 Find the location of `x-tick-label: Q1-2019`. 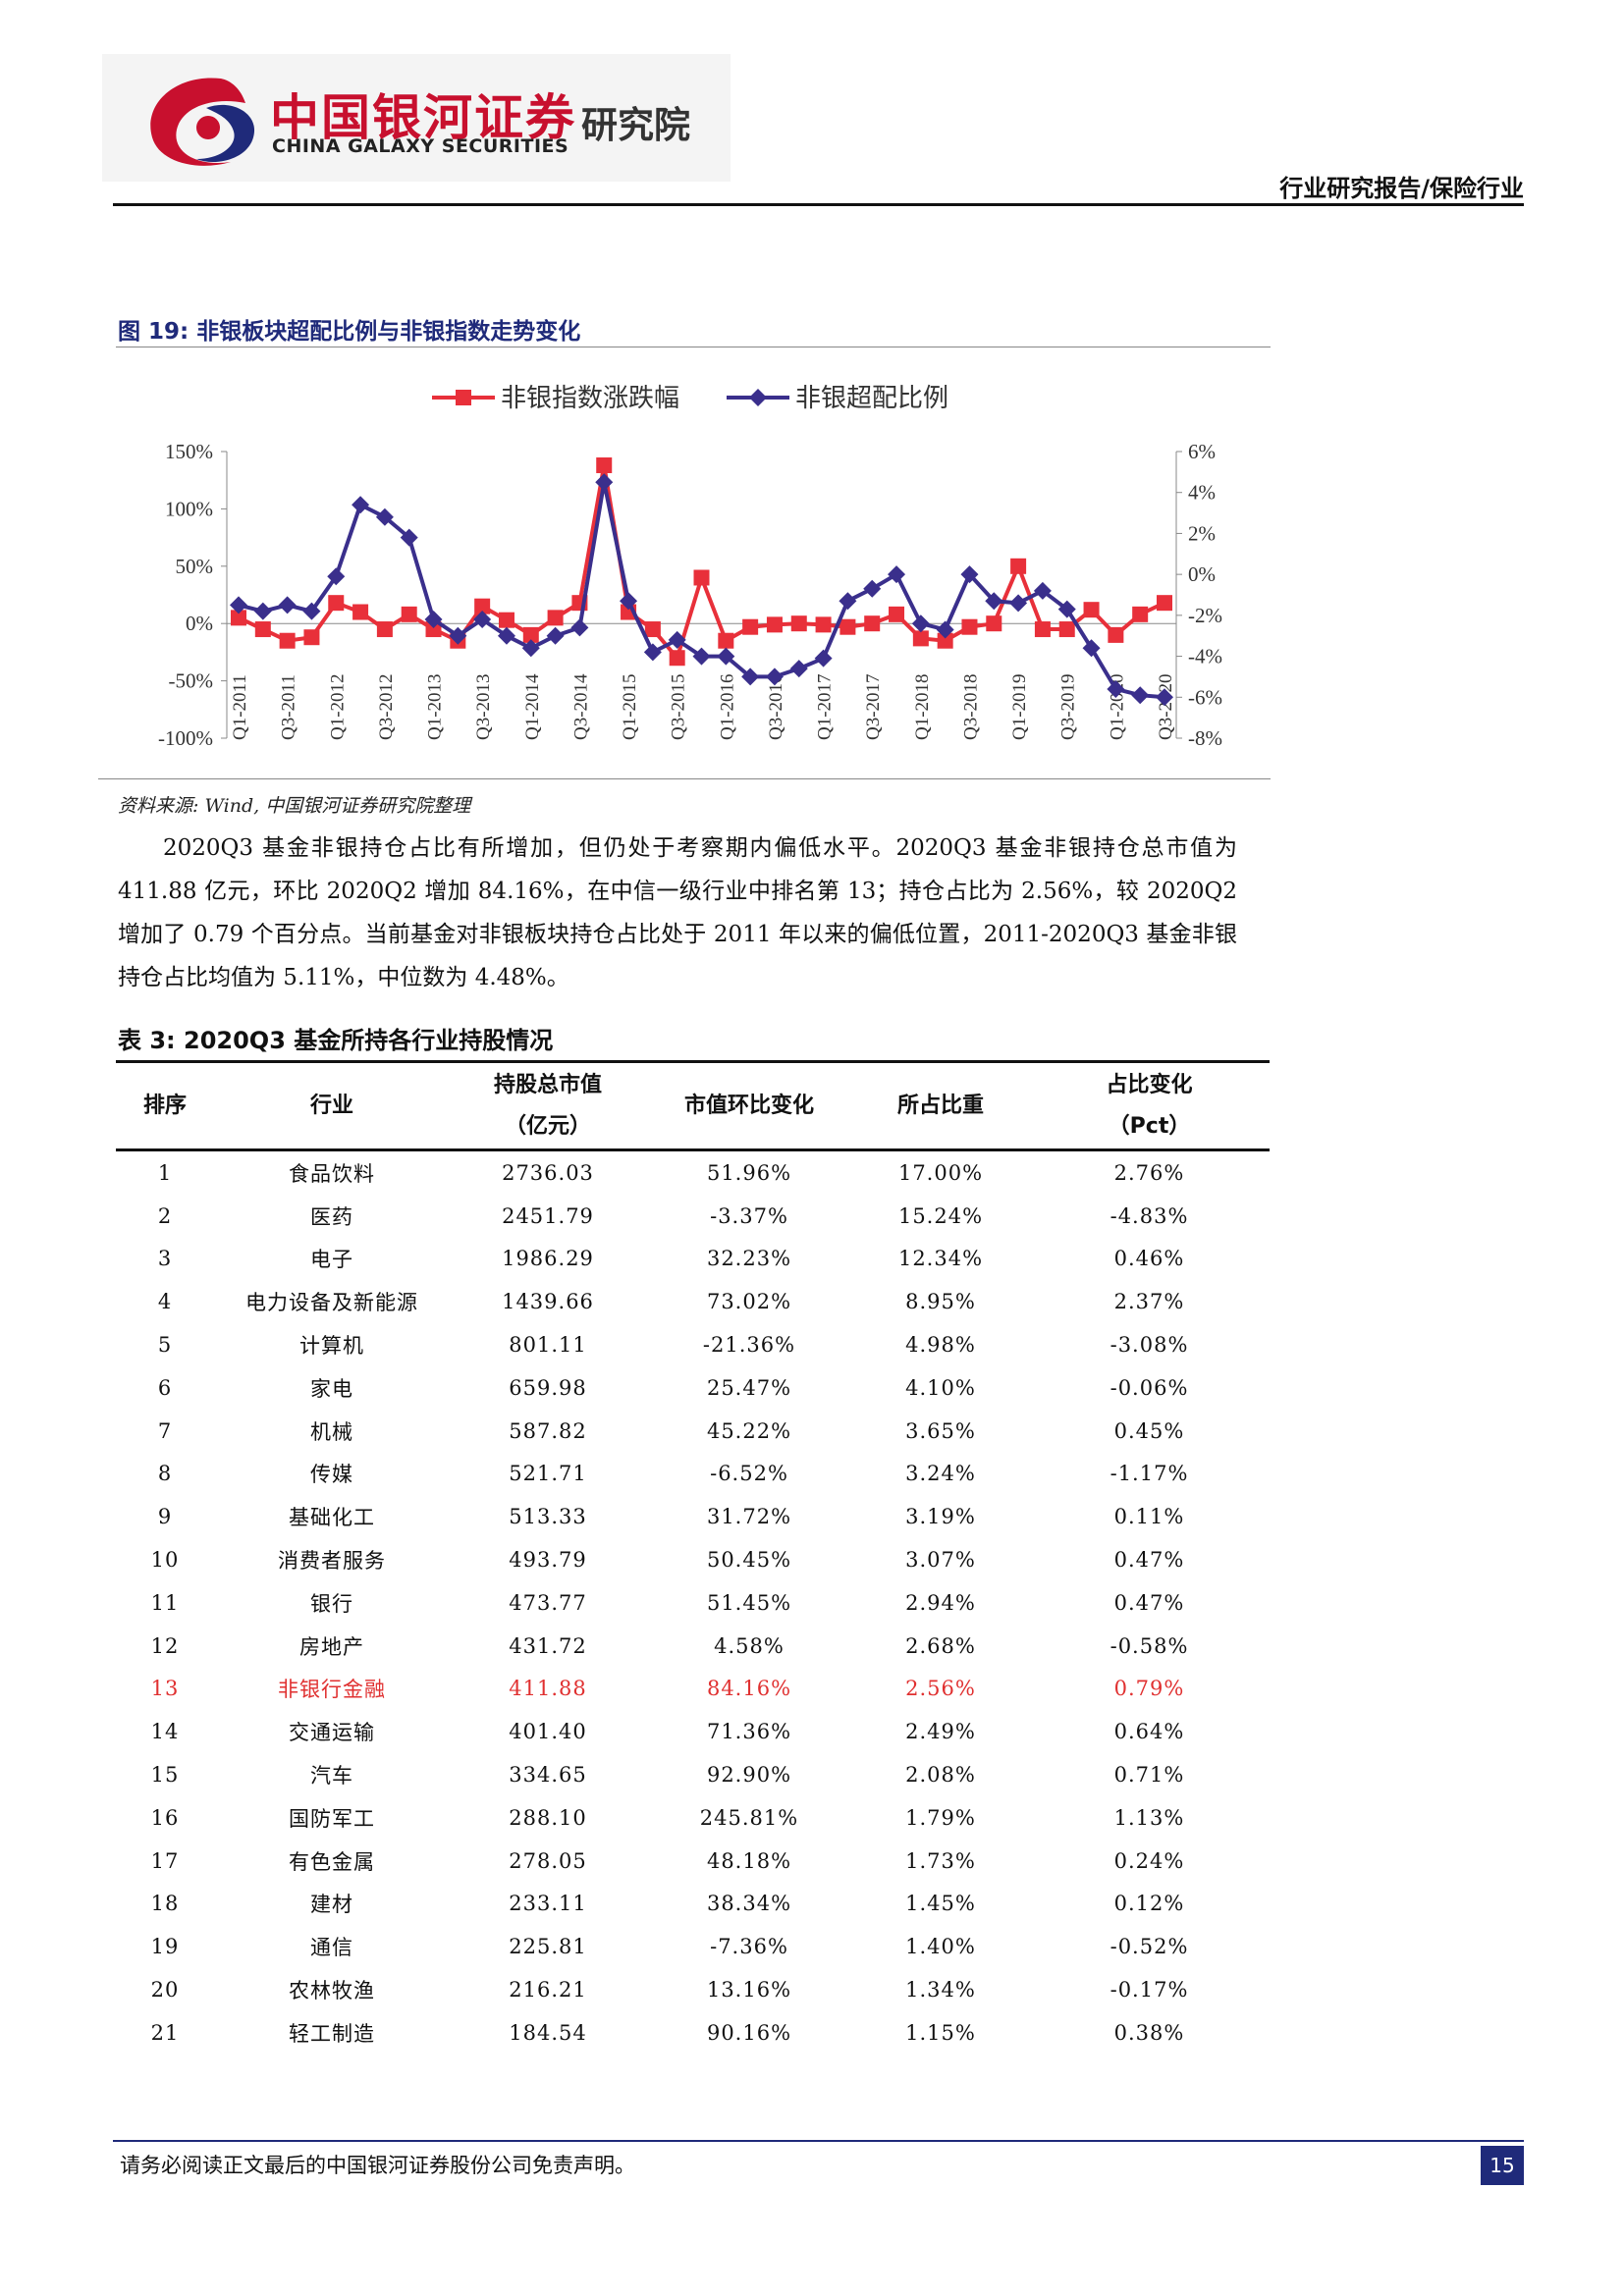

x-tick-label: Q1-2019 is located at coordinates (1019, 707).